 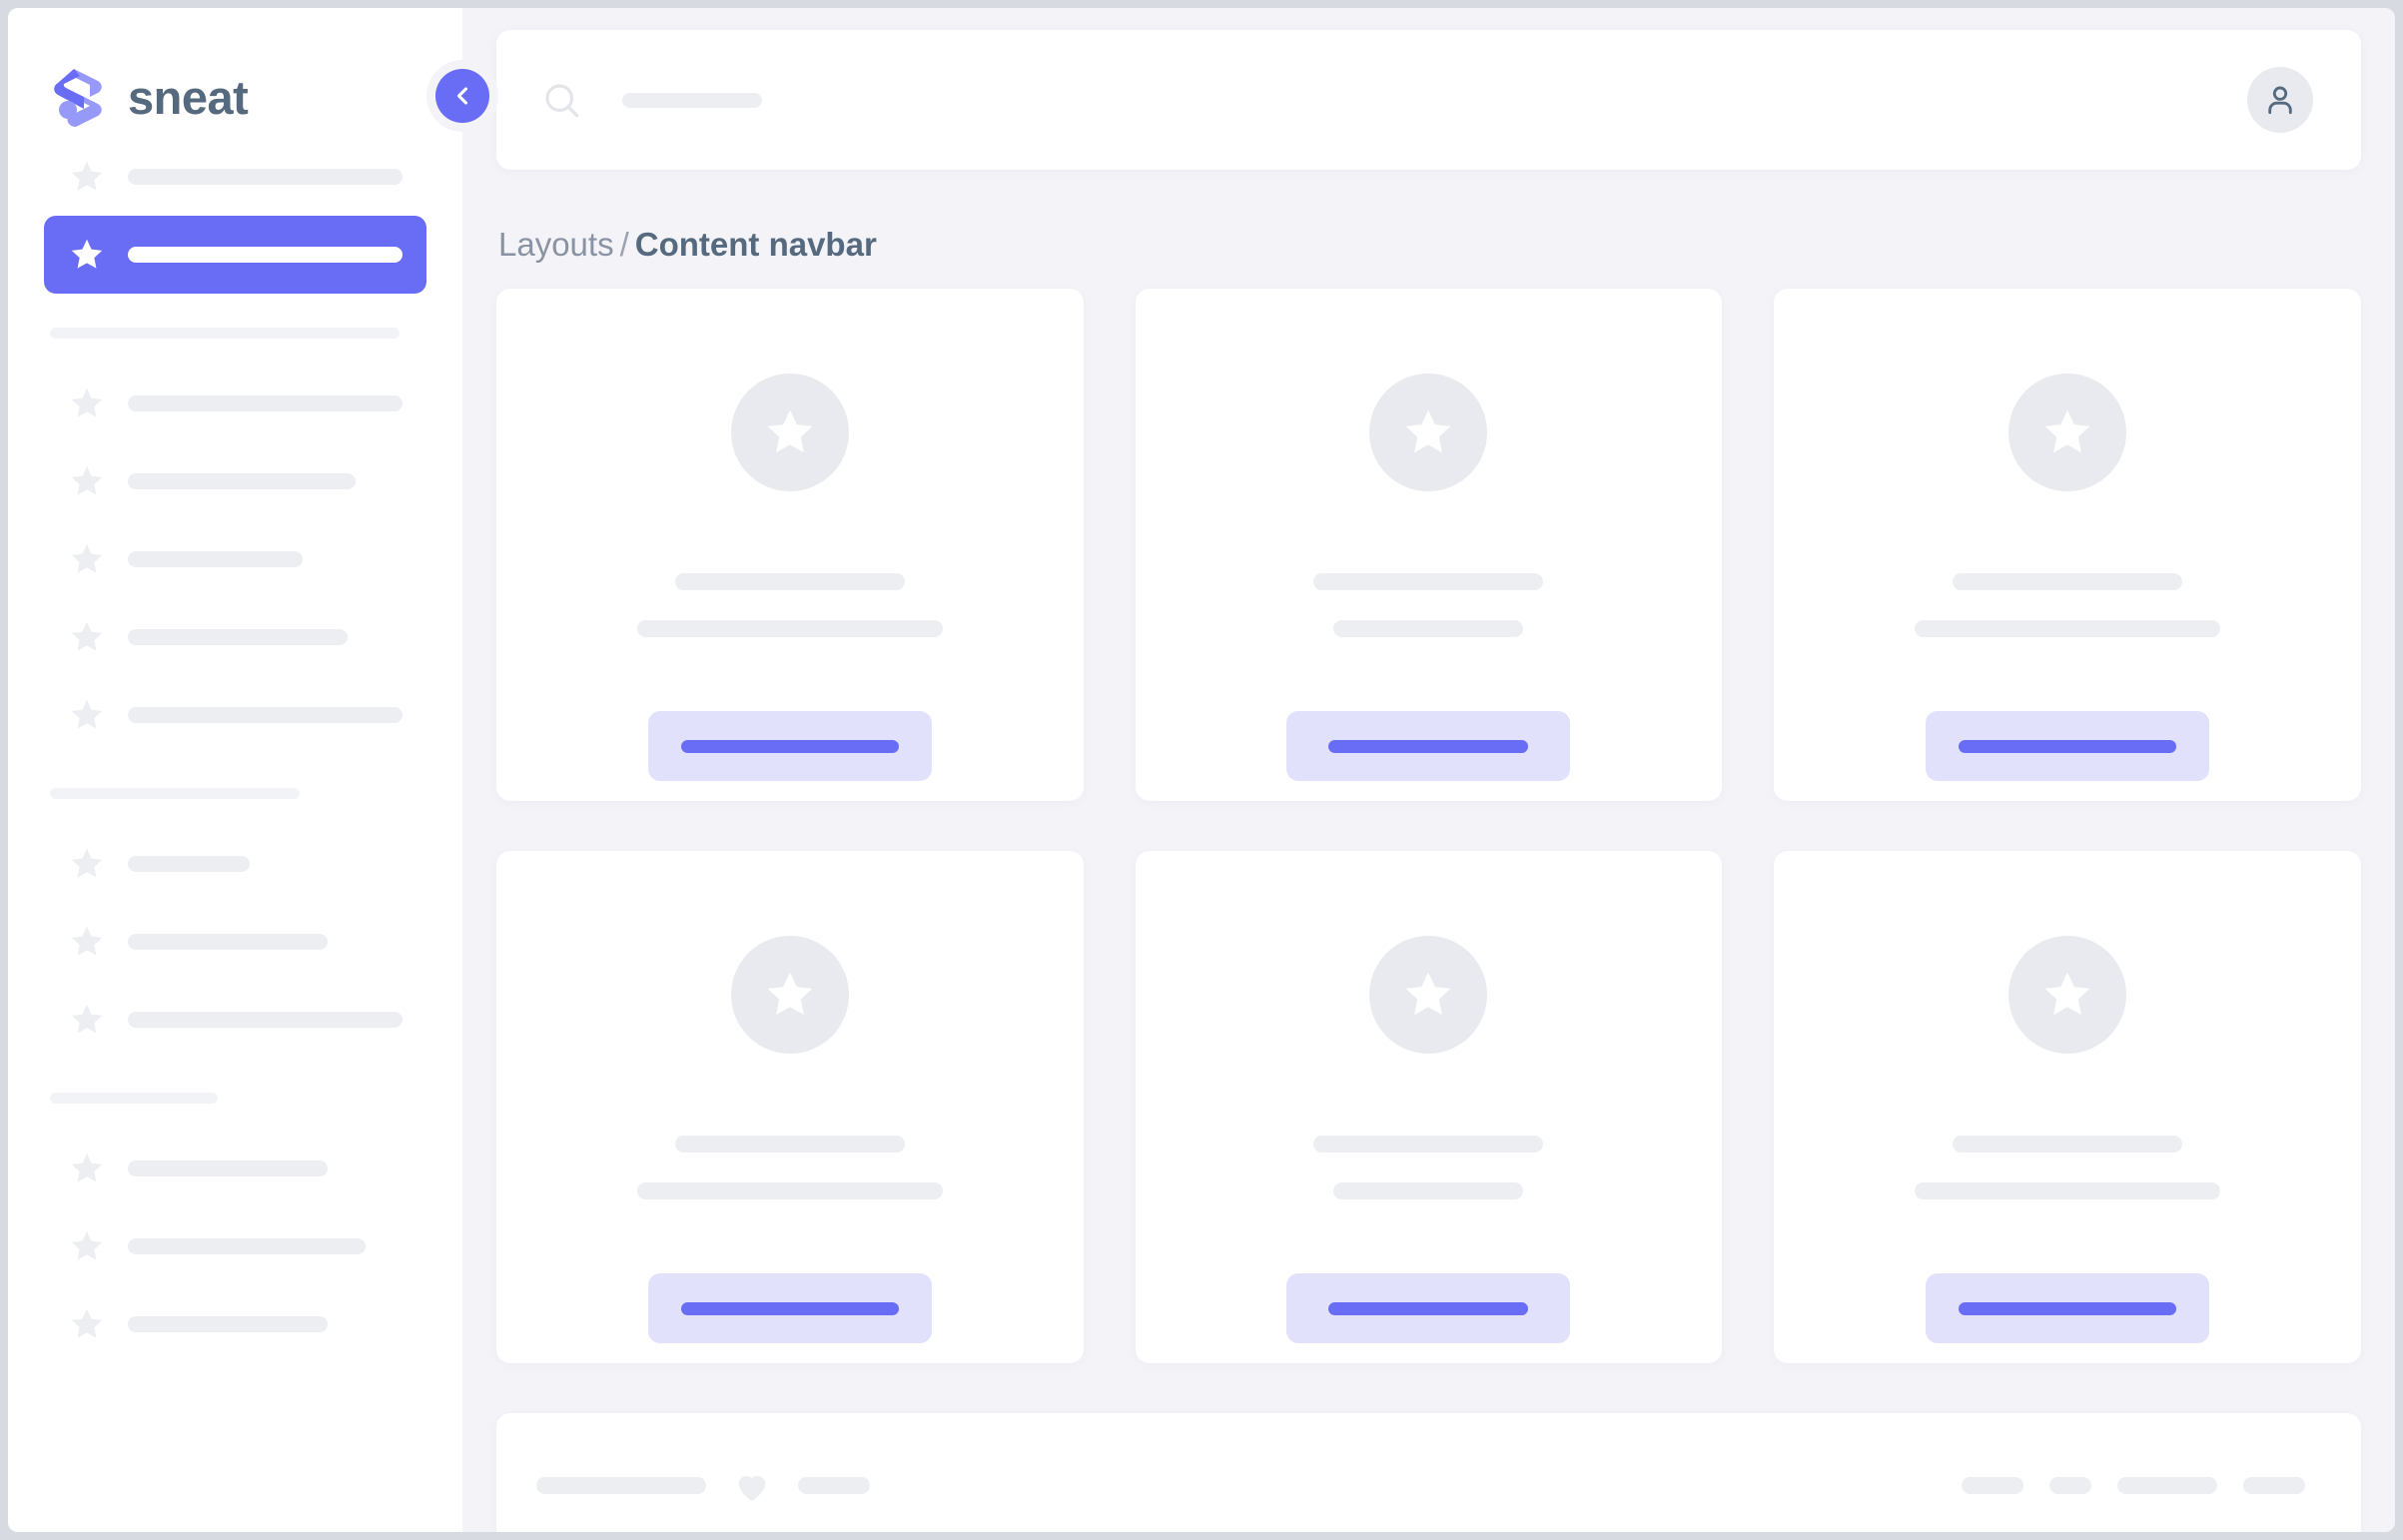 What do you see at coordinates (752, 1488) in the screenshot?
I see `heart-icon` at bounding box center [752, 1488].